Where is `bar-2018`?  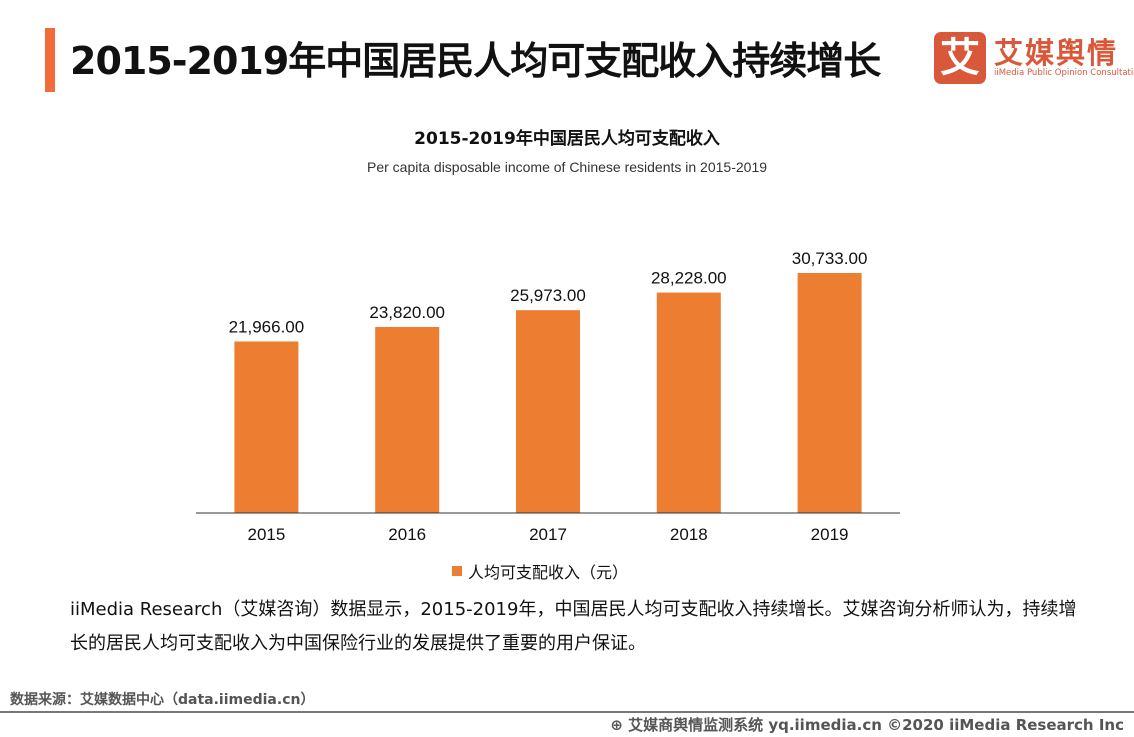
bar-2018 is located at coordinates (688, 402).